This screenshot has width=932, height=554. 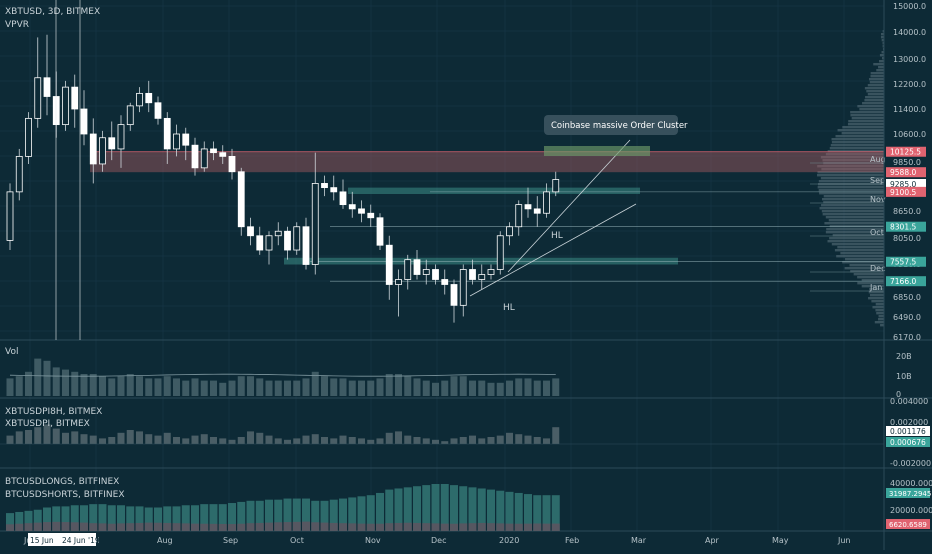 I want to click on pi-title1: XBTUSDPI8H, BITMEX, so click(x=53, y=412).